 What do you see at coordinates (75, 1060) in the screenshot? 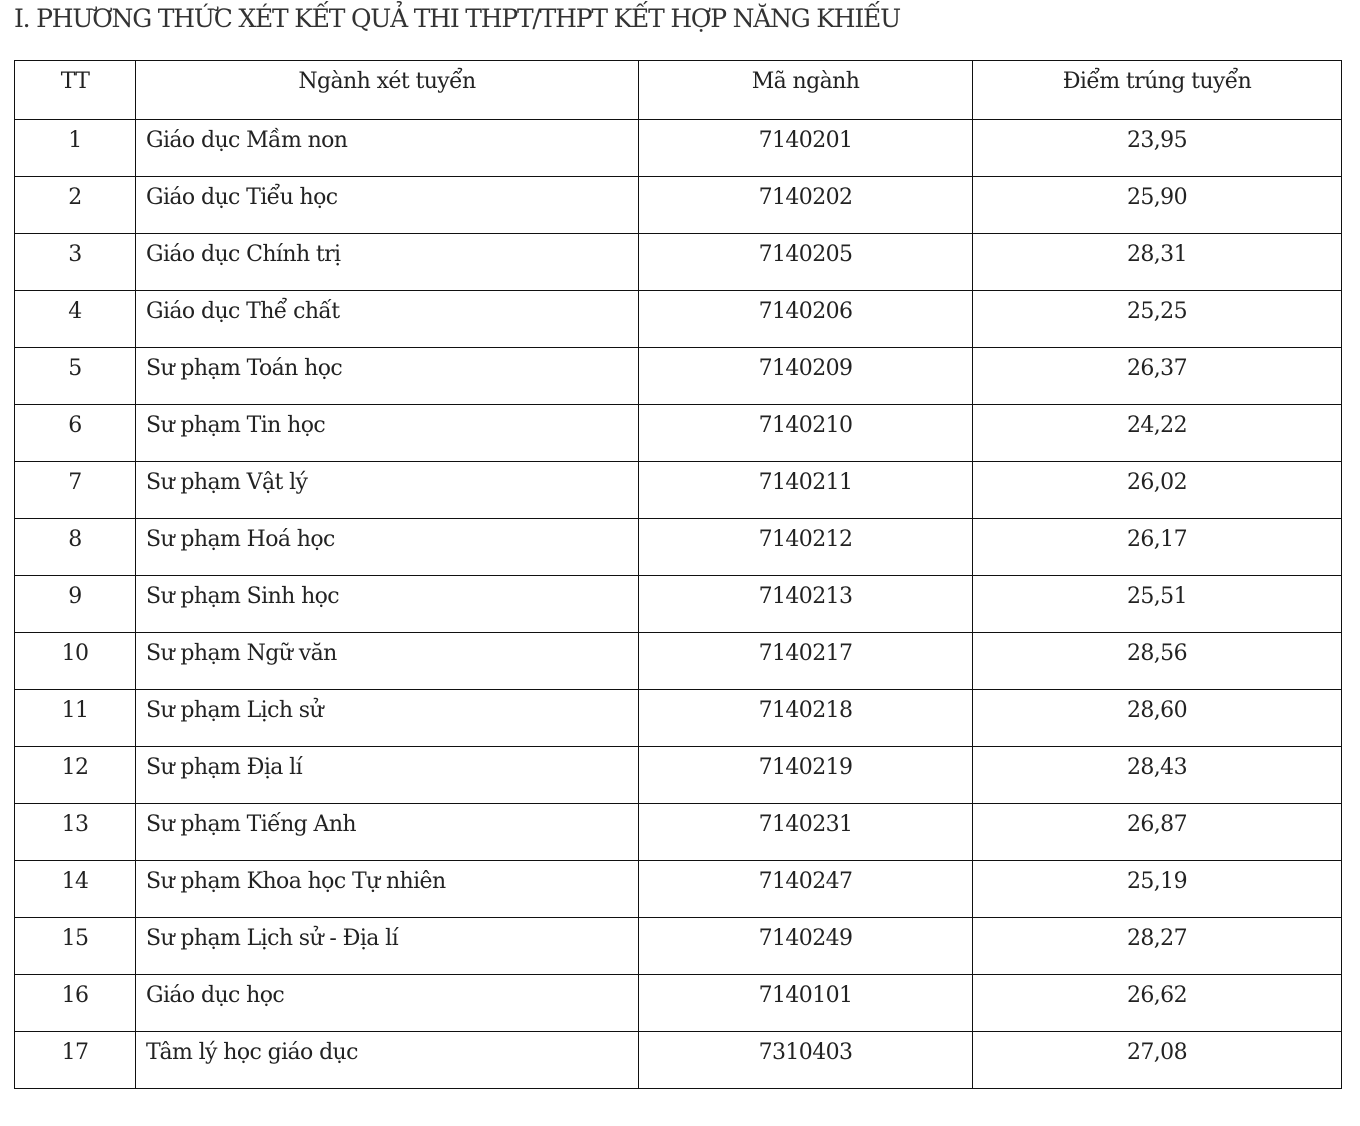
I see `cell-tt: 17` at bounding box center [75, 1060].